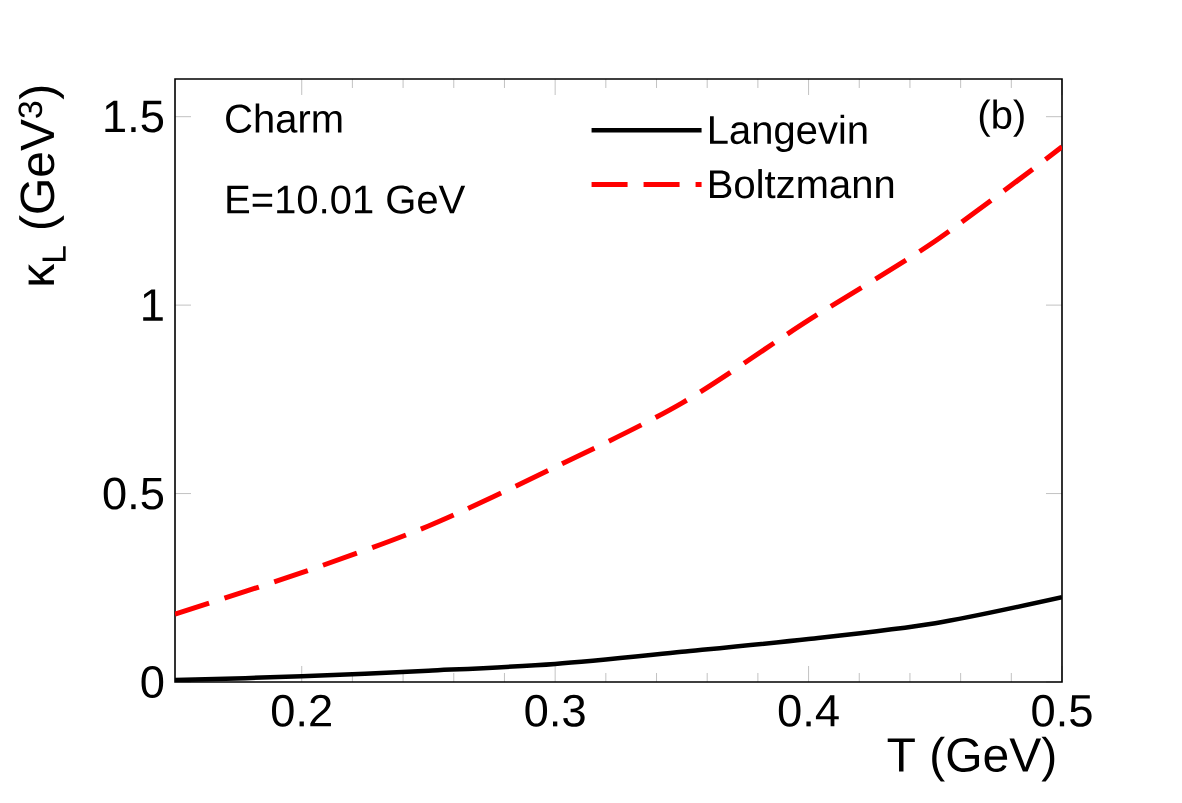 This screenshot has width=1182, height=803. What do you see at coordinates (152, 682) in the screenshot?
I see `y-tick-label: 0` at bounding box center [152, 682].